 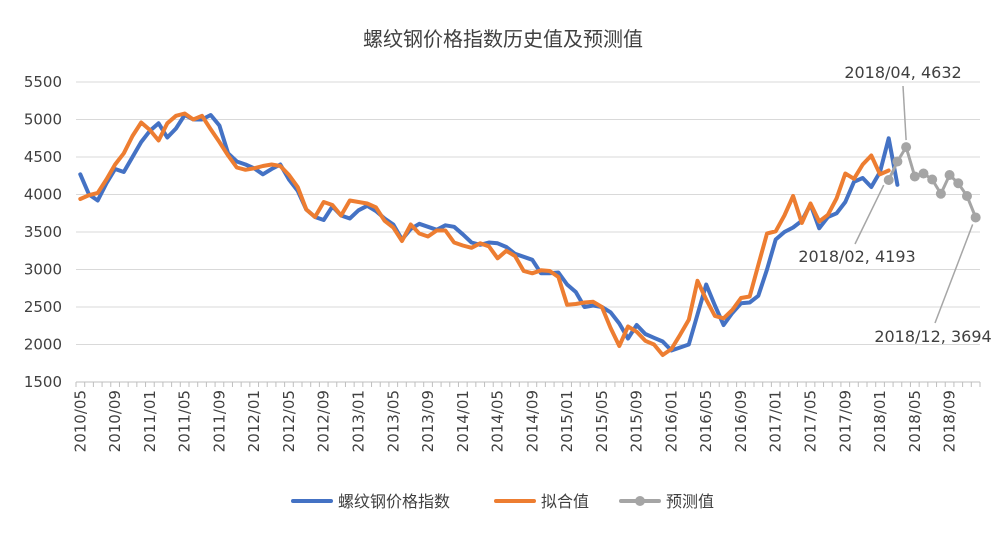 What do you see at coordinates (706, 421) in the screenshot?
I see `x-tick-label: 2016/05` at bounding box center [706, 421].